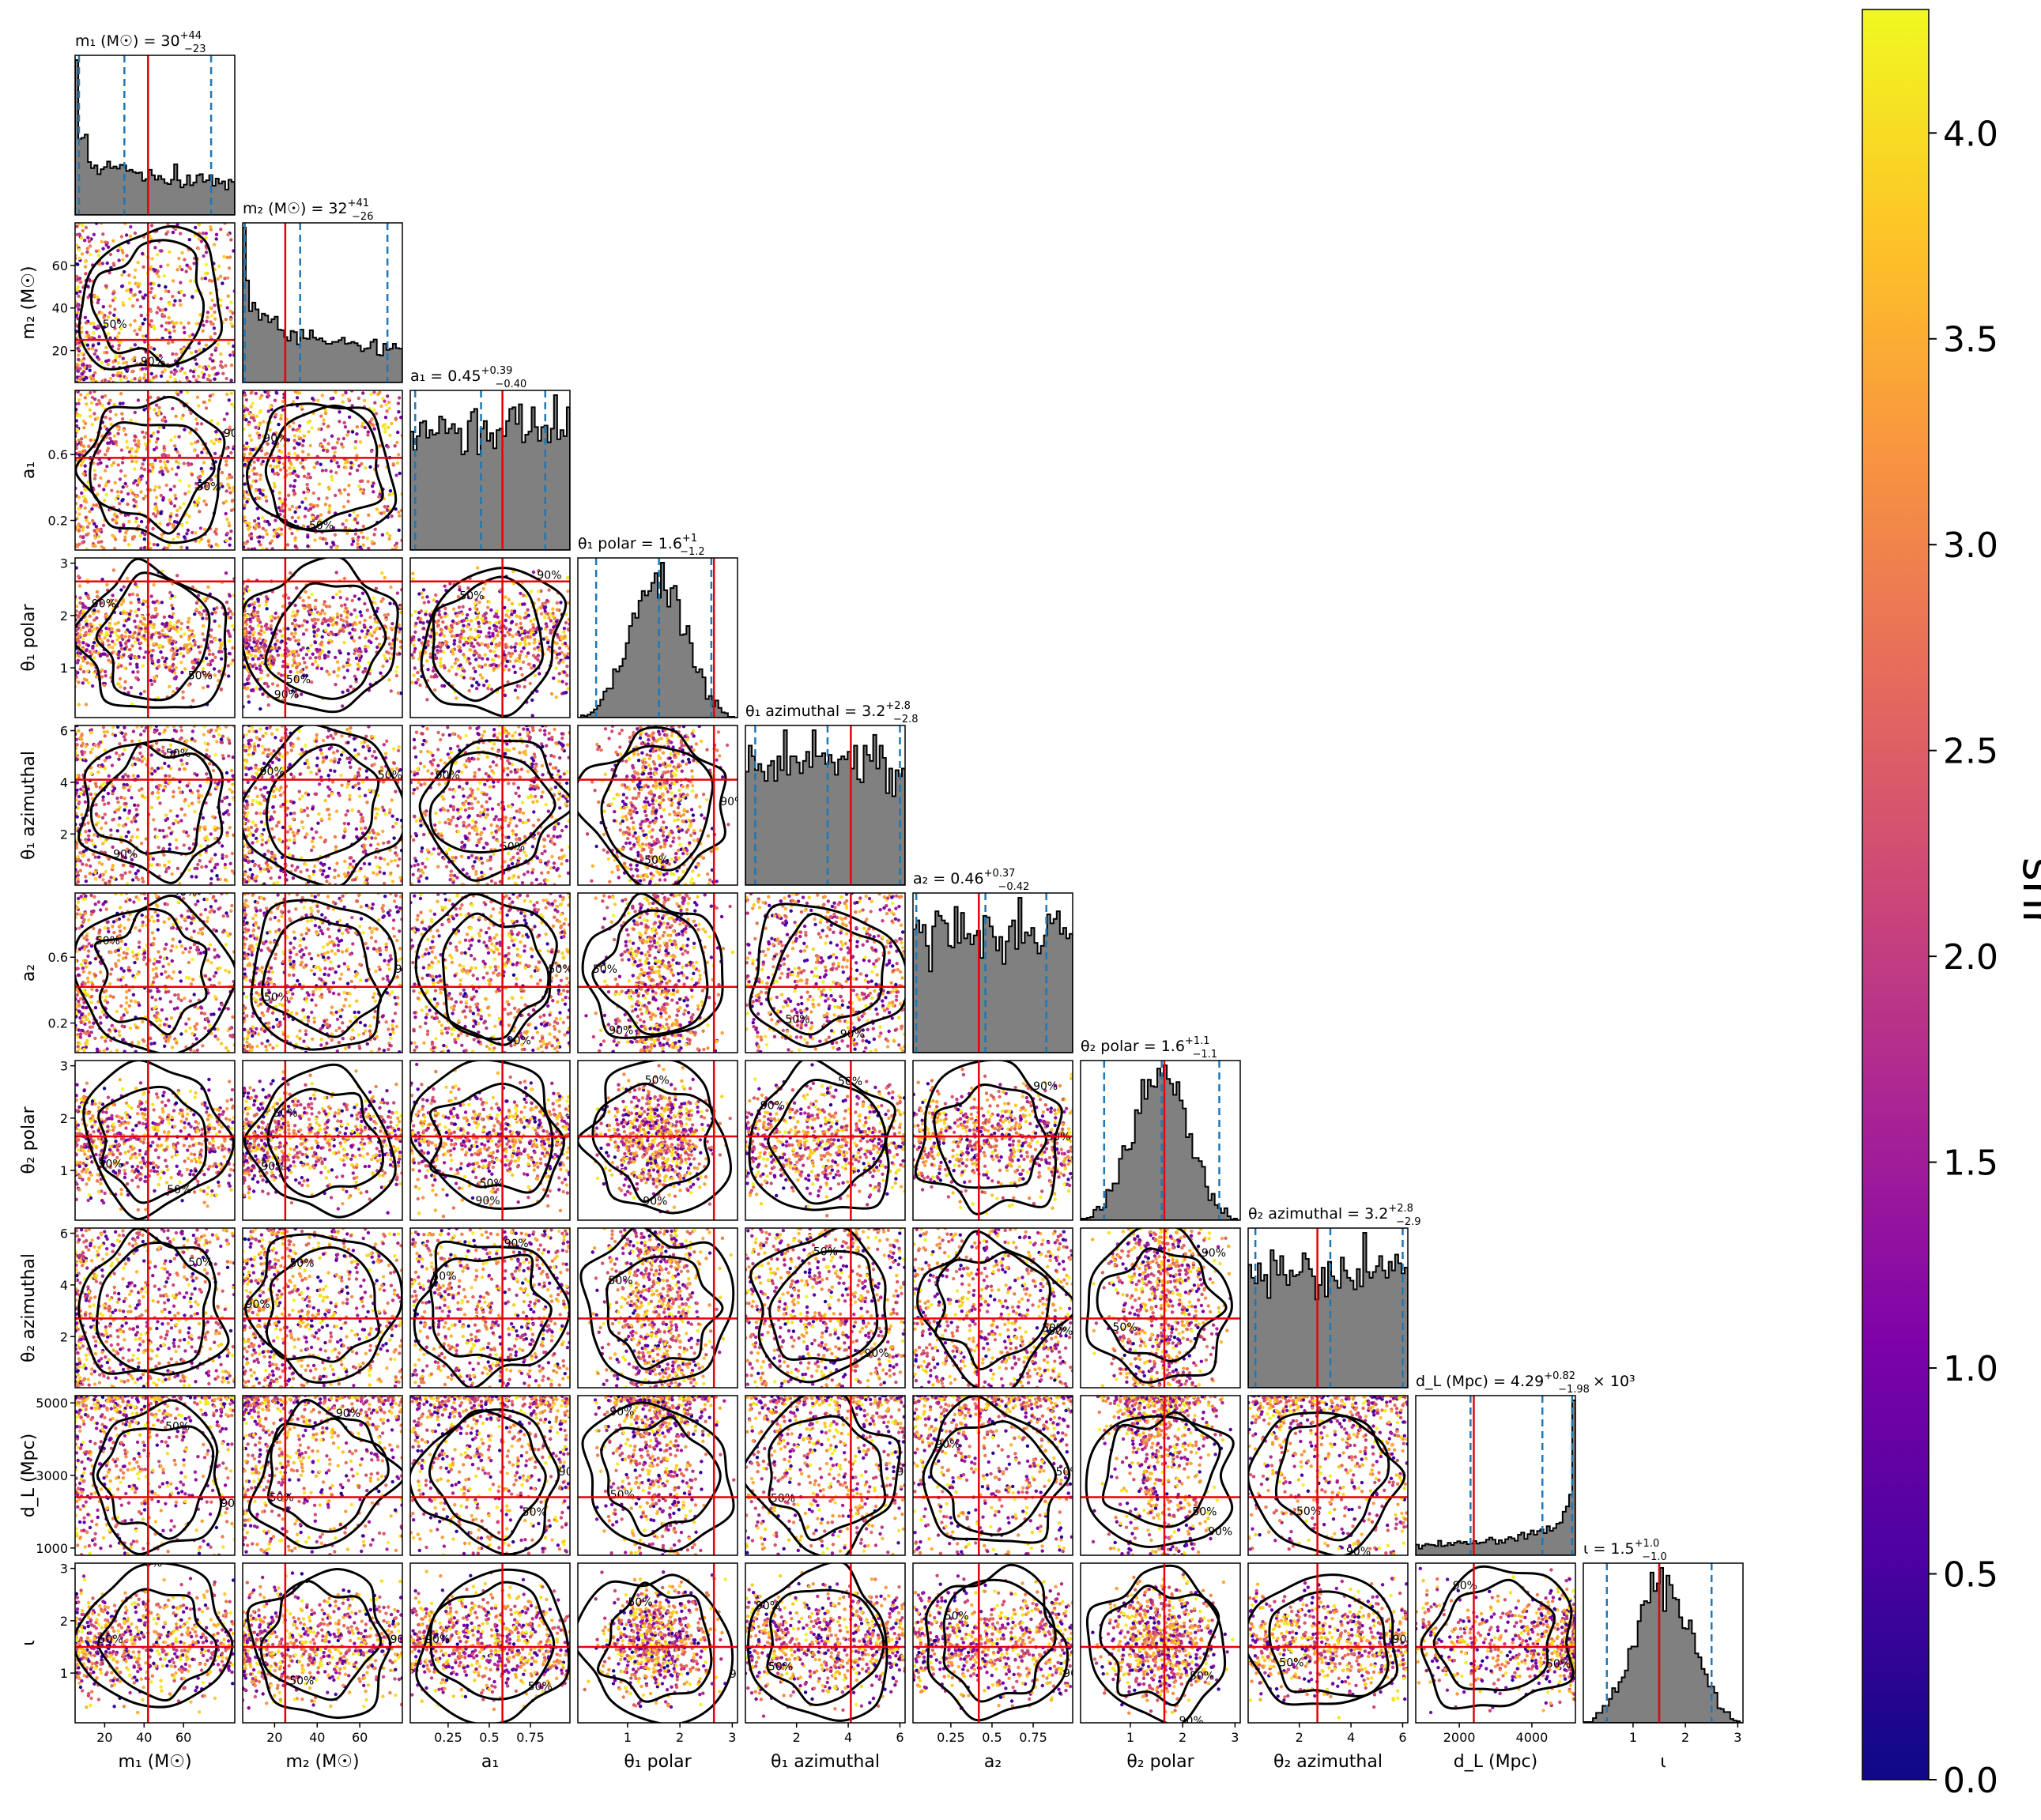 This screenshot has width=2041, height=1820. I want to click on contour-50%, so click(488, 639).